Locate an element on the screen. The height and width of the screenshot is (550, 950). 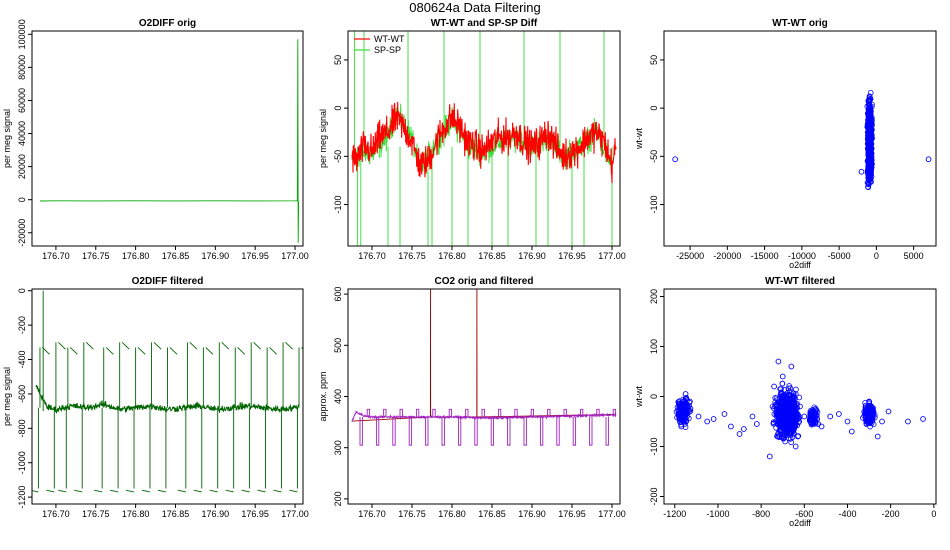
y-tick-label: 0 is located at coordinates (654, 396).